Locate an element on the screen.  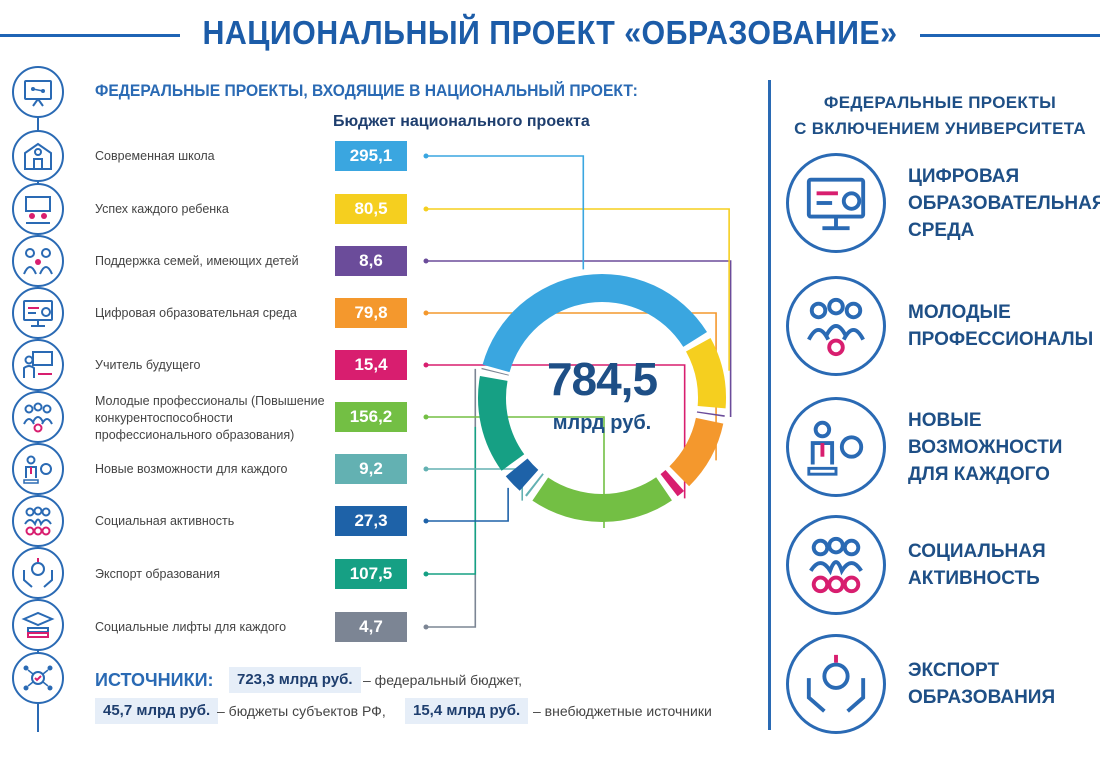
network-icon is located at coordinates (38, 678).